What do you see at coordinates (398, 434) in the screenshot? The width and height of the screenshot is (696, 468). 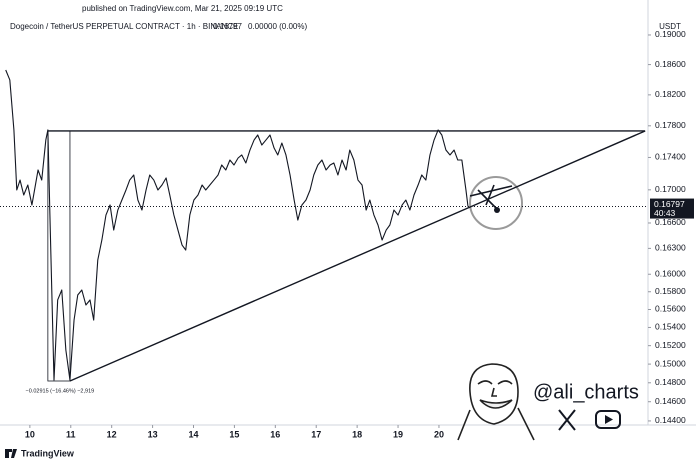 I see `x-tick-label: 19` at bounding box center [398, 434].